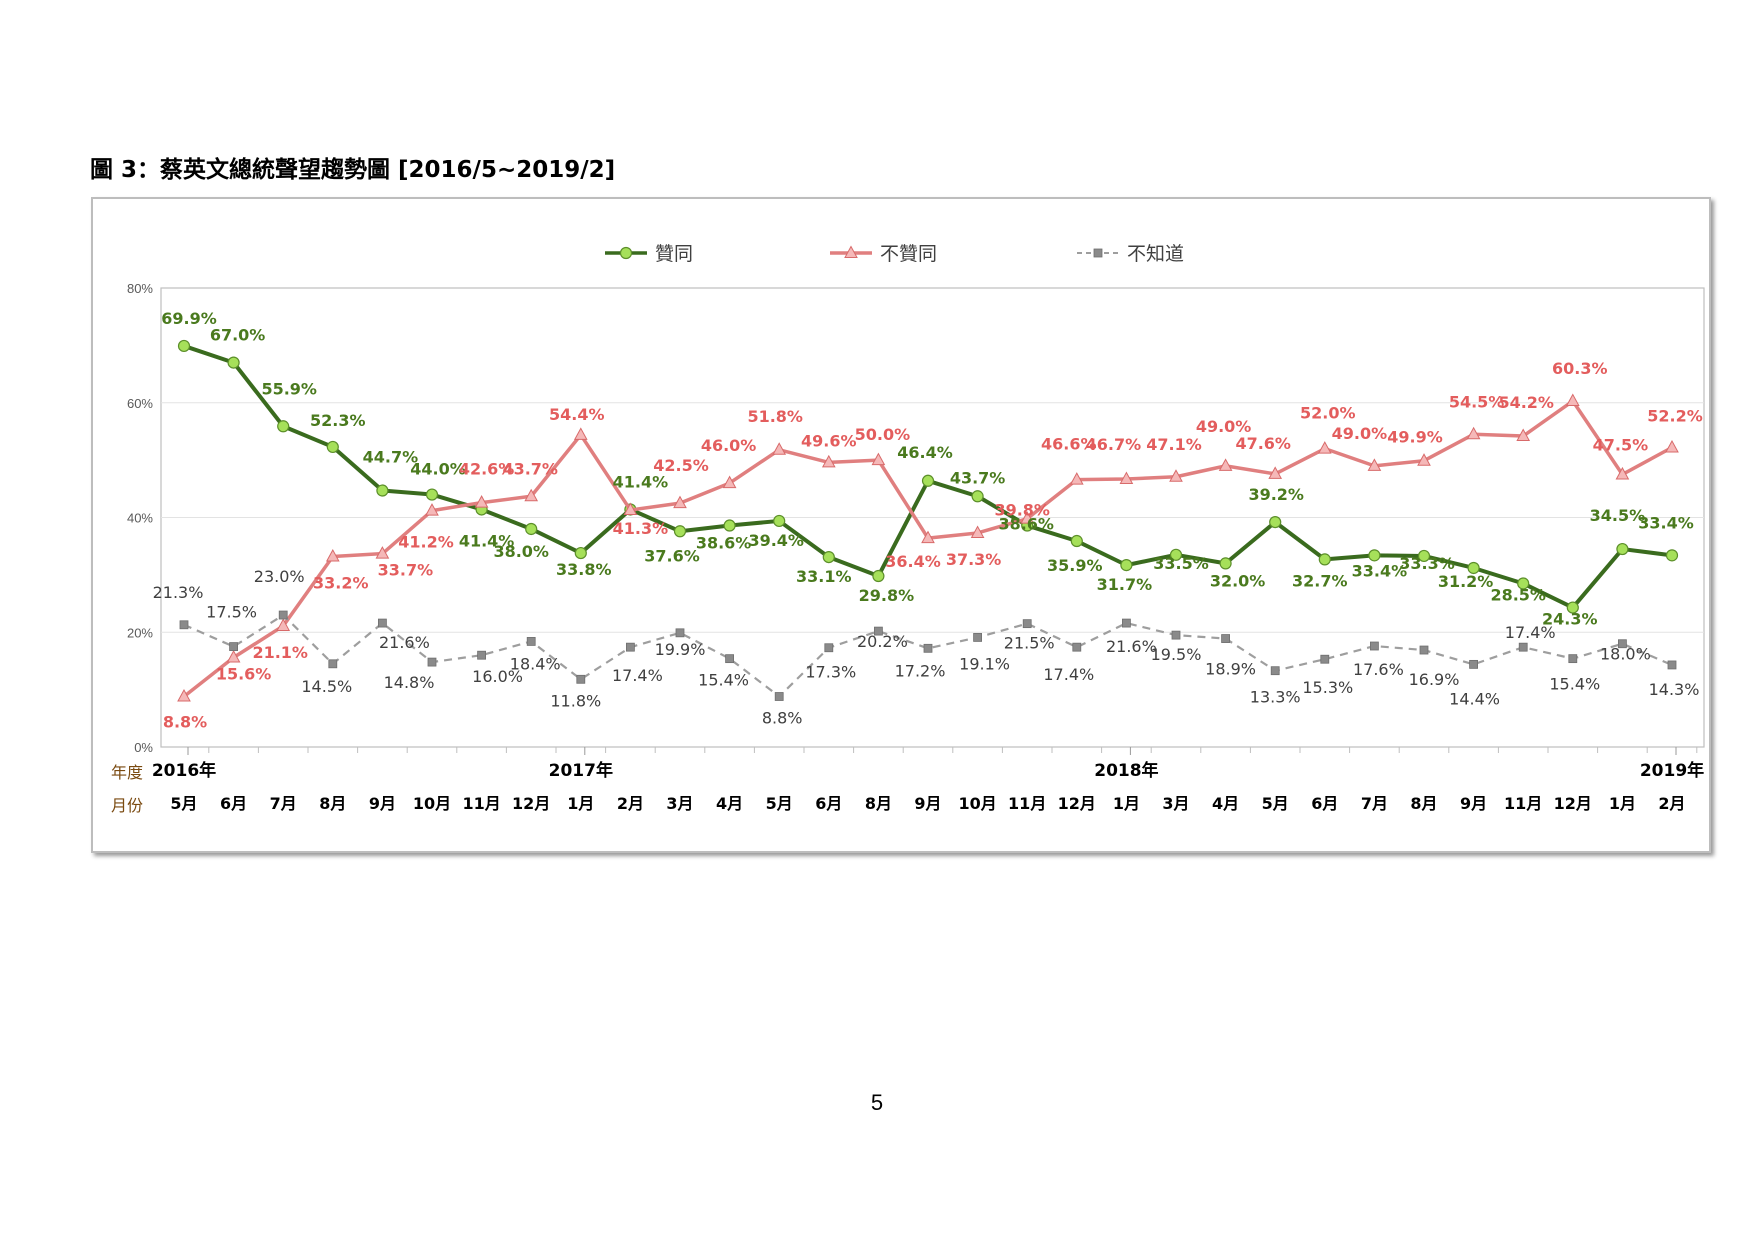 Image resolution: width=1754 pixels, height=1240 pixels. Describe the element at coordinates (782, 718) in the screenshot. I see `data-label-unknown: 8.8%` at that location.